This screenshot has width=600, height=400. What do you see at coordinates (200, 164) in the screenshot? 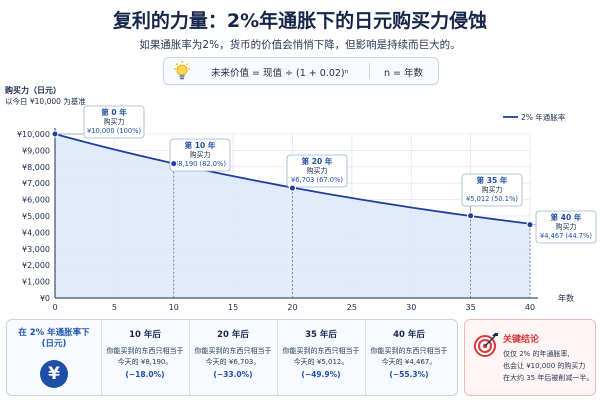
I see `annotation-value: ¥8,190 (82.0%)` at bounding box center [200, 164].